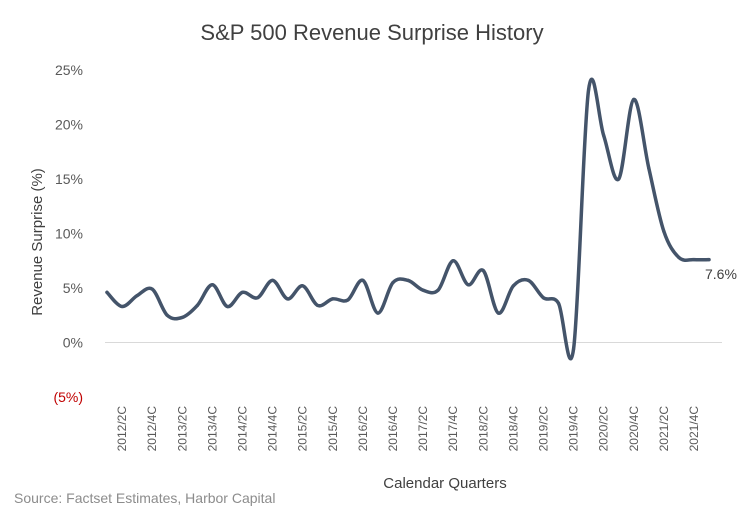  I want to click on y-tick-label: 0%, so click(73, 343).